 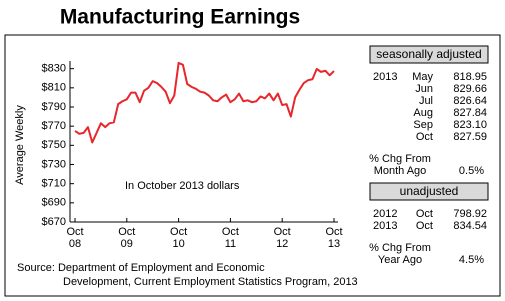 What do you see at coordinates (182, 186) in the screenshot?
I see `annotation: In October 2013 dollars` at bounding box center [182, 186].